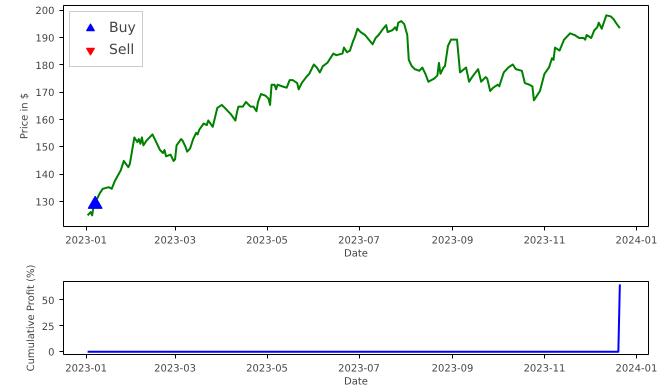  I want to click on y-axis-title: Price in $, so click(24, 116).